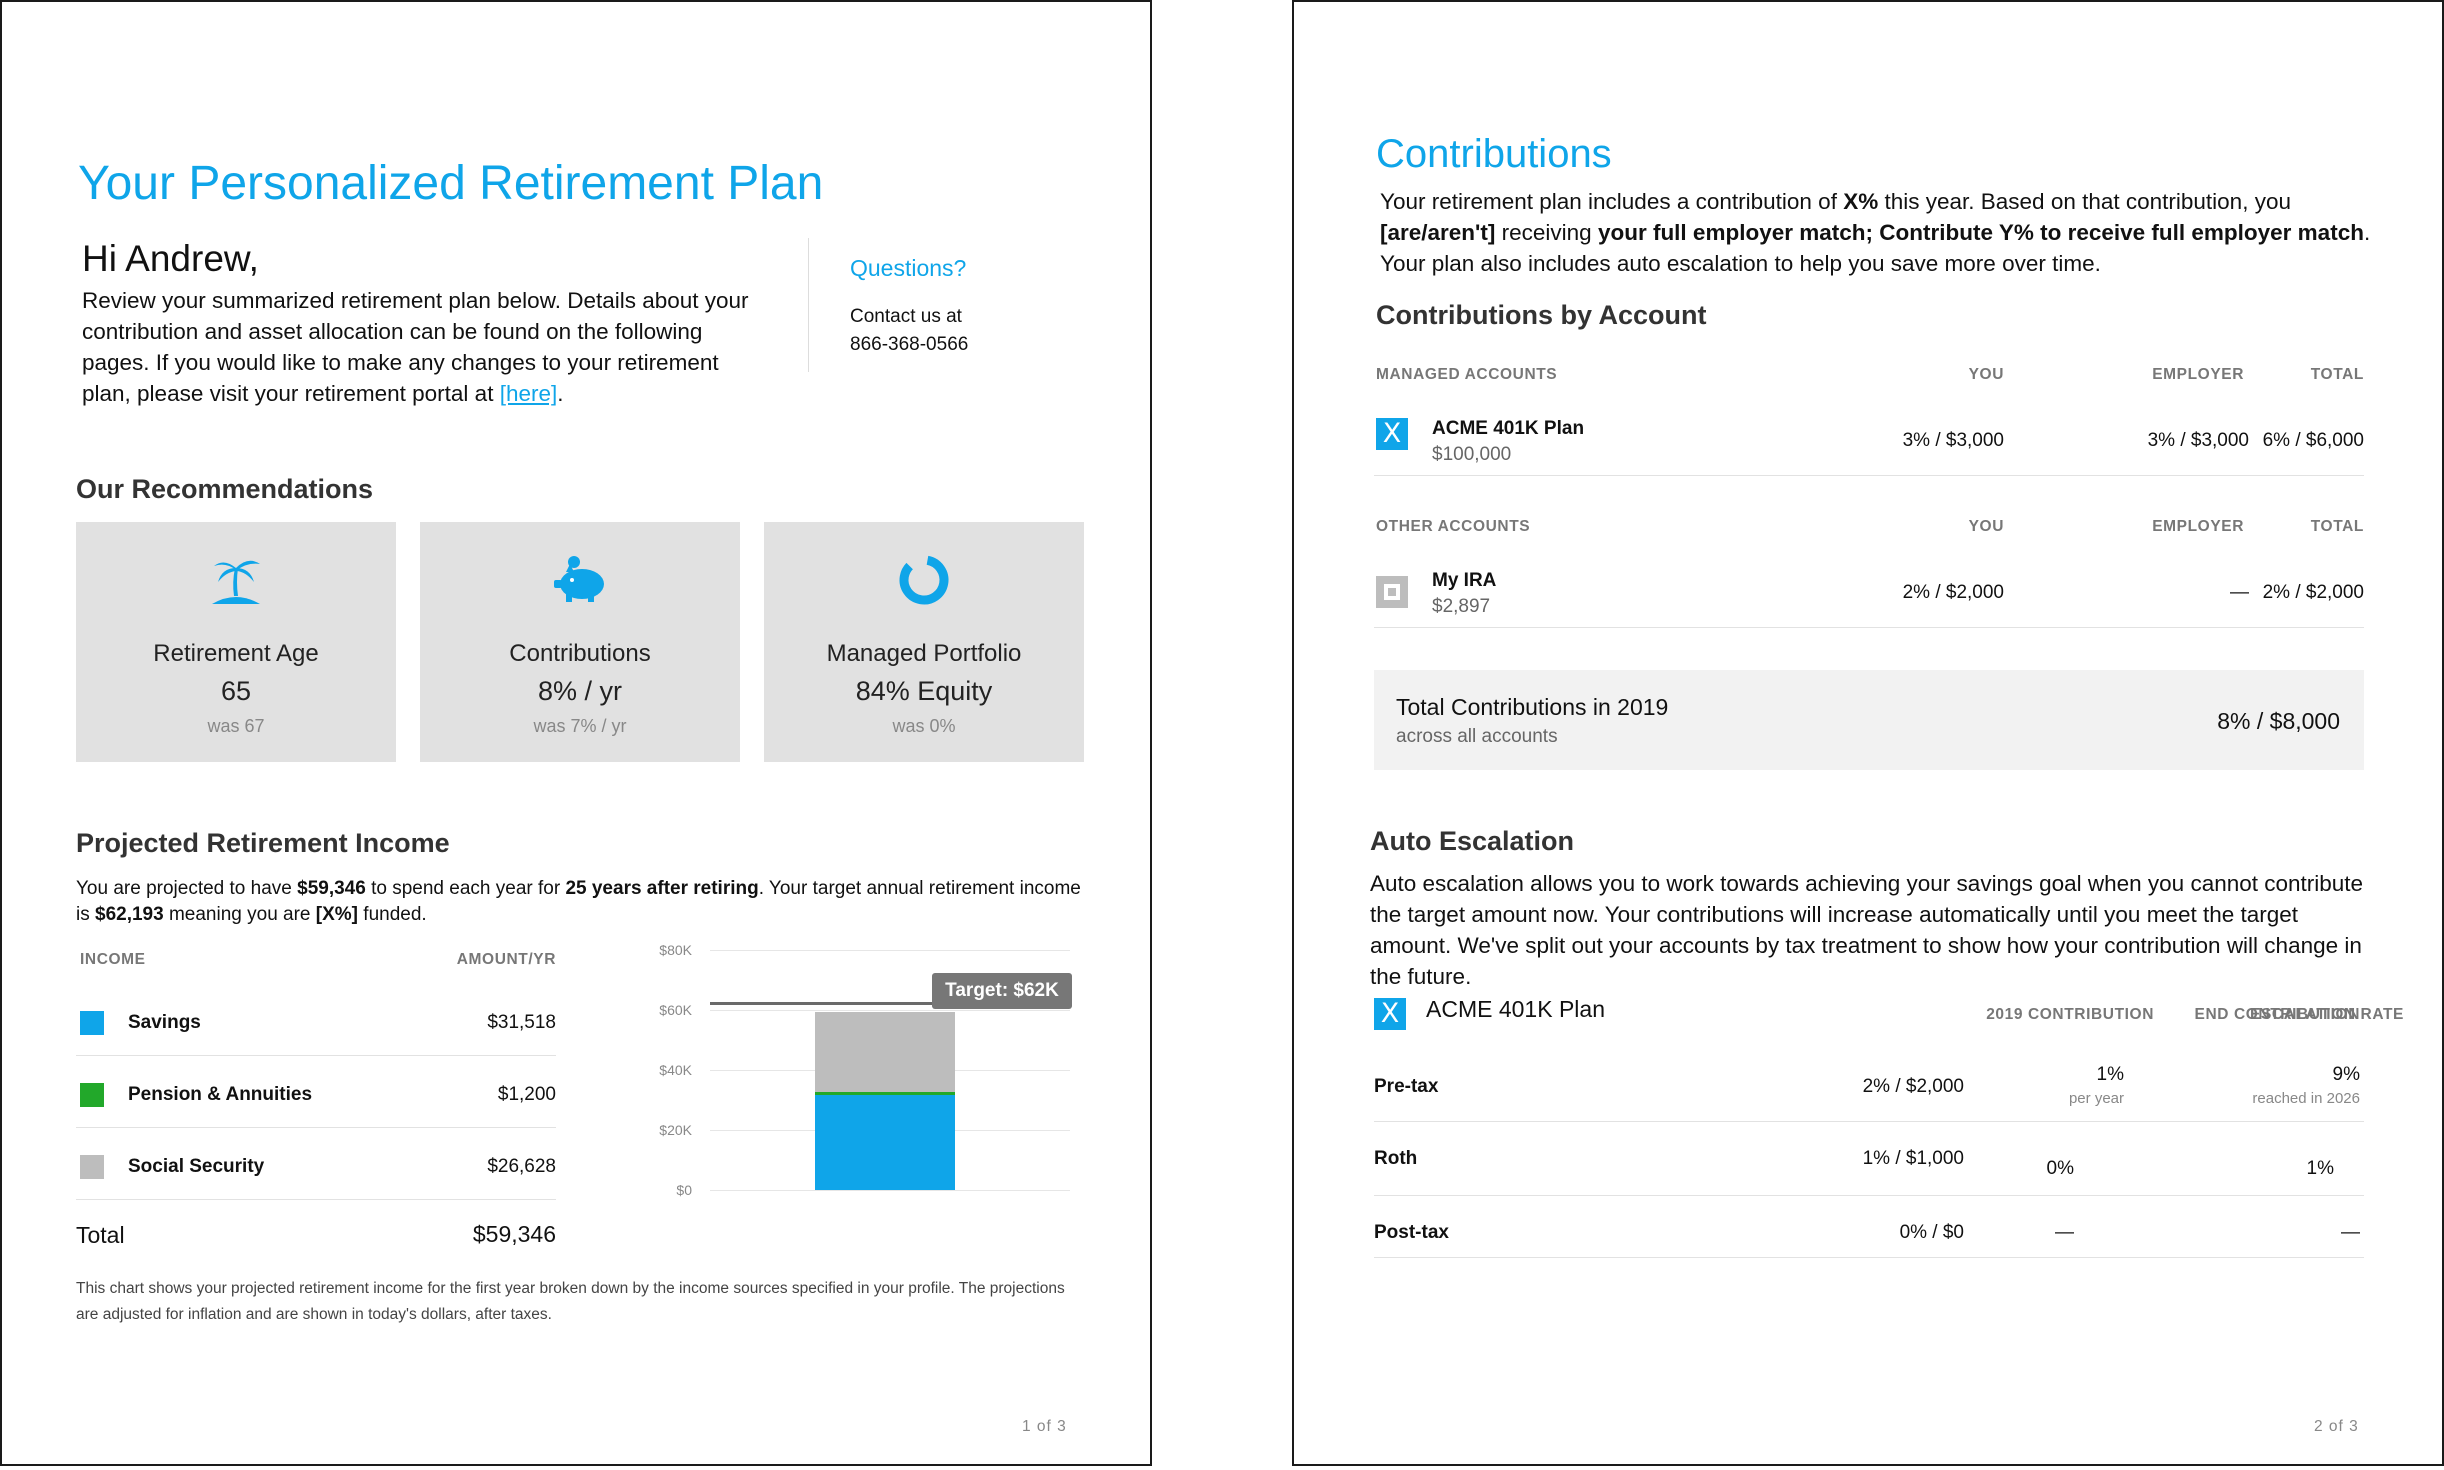 The width and height of the screenshot is (2444, 1470). What do you see at coordinates (906, 316) in the screenshot?
I see `contact-line: Contact us at` at bounding box center [906, 316].